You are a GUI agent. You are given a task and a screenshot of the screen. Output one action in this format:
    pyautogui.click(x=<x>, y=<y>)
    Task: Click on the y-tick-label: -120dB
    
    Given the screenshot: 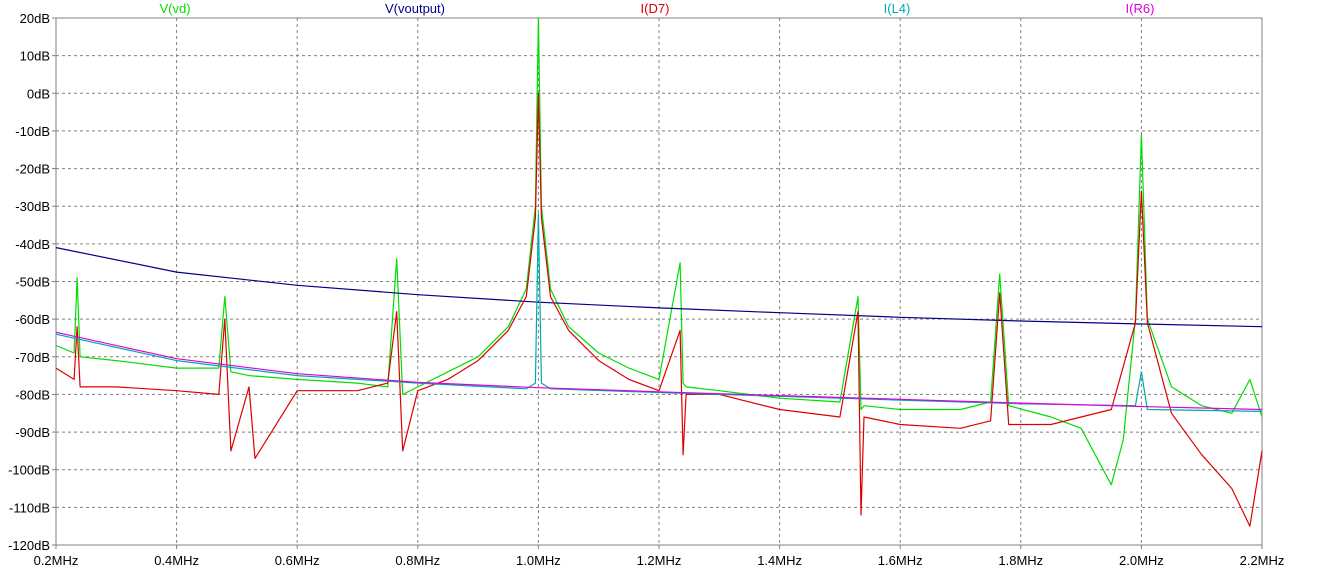 What is the action you would take?
    pyautogui.click(x=29, y=545)
    